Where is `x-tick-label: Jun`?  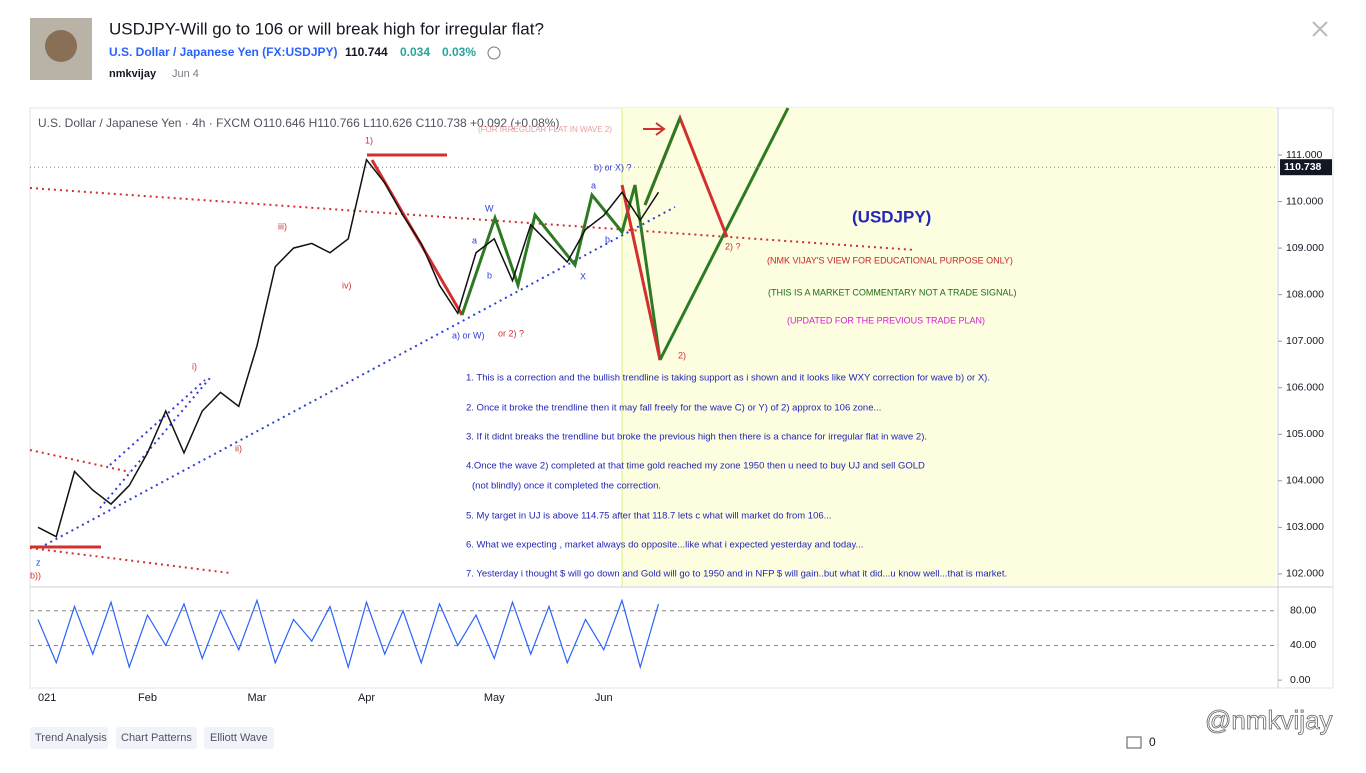
x-tick-label: Jun is located at coordinates (604, 698).